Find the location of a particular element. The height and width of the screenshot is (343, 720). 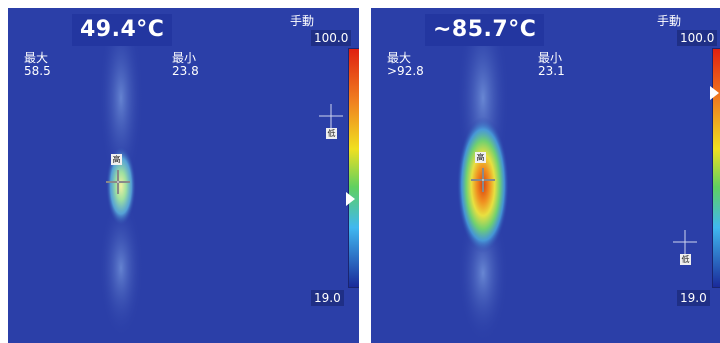

max-temperature: 最大 58.5 is located at coordinates (37, 65).